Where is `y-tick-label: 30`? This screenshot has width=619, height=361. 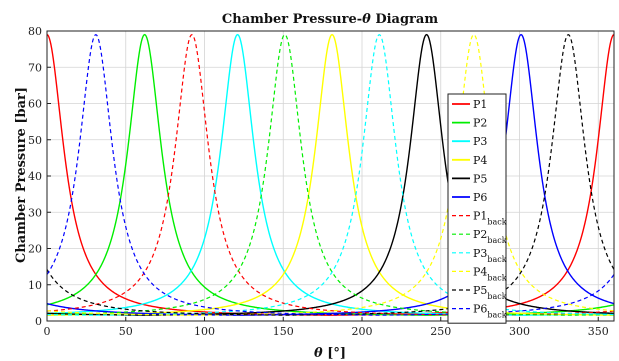
y-tick-label: 30 is located at coordinates (35, 212).